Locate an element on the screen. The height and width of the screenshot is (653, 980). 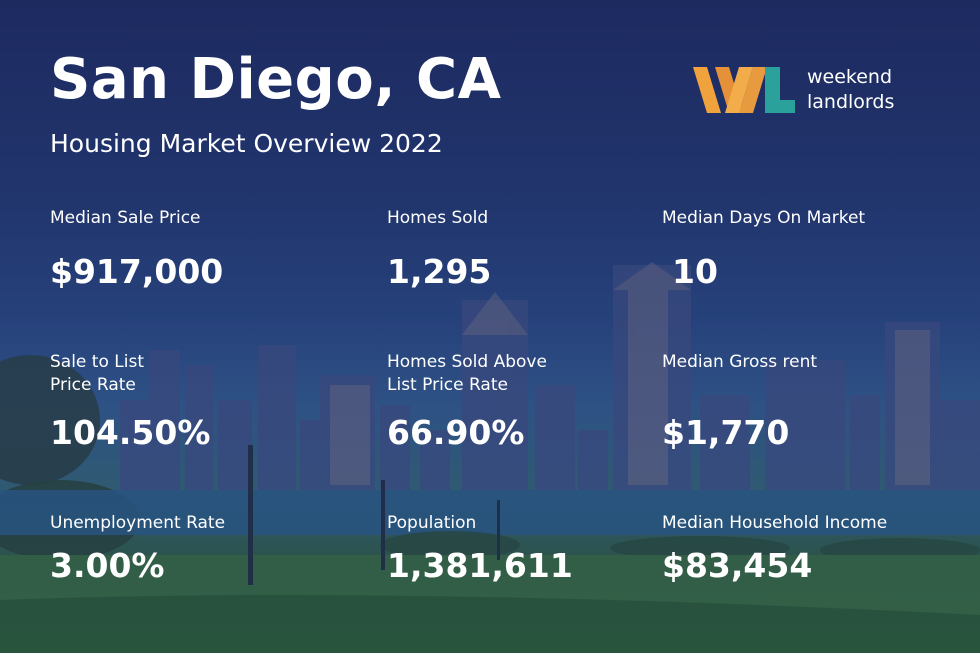
stat-value: 1,381,611 is located at coordinates (480, 565).